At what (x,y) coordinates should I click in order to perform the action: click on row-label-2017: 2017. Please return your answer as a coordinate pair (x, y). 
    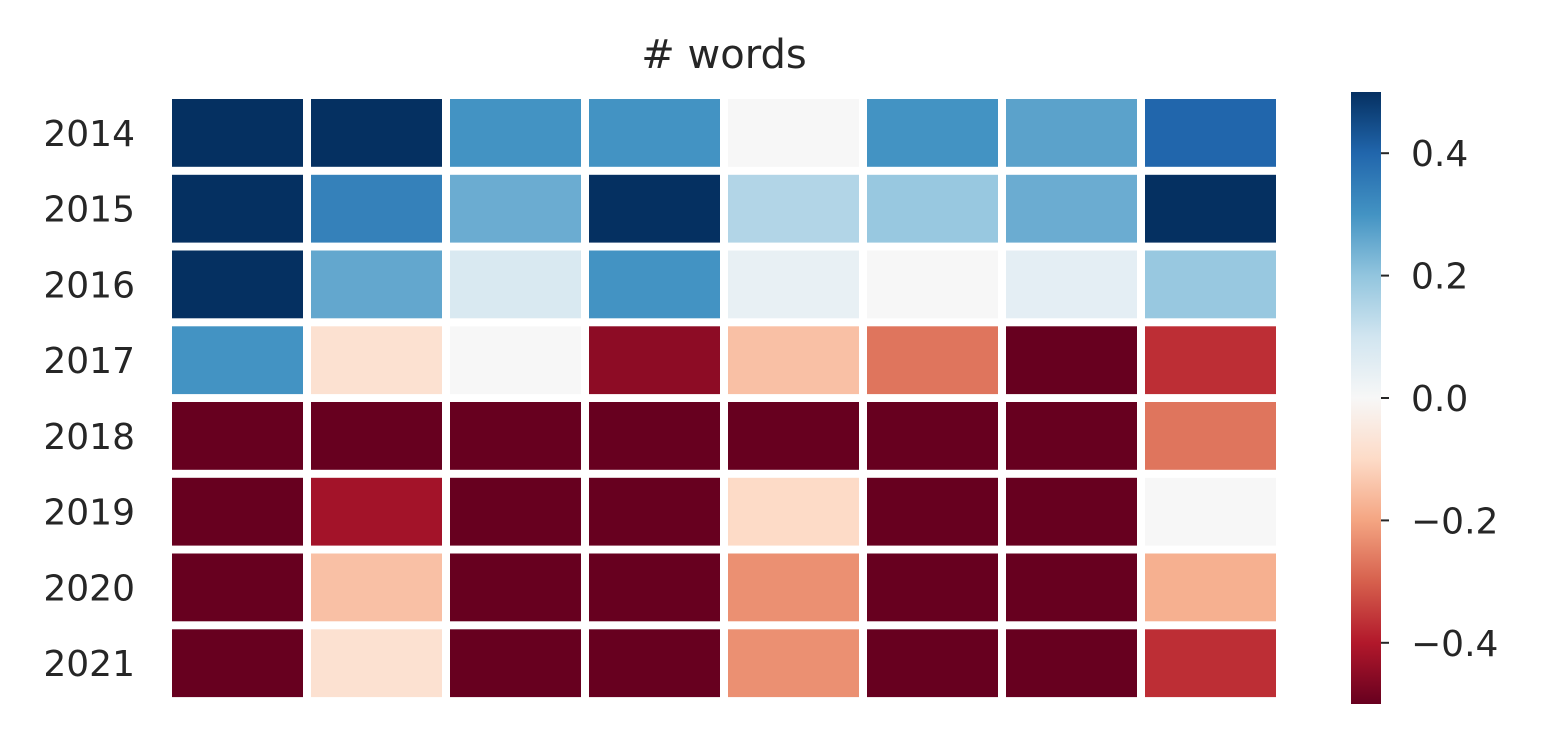
    Looking at the image, I should click on (89, 361).